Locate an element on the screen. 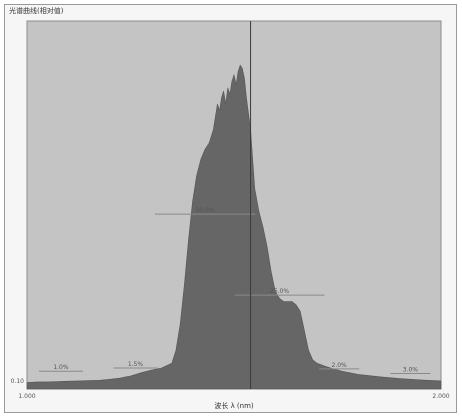 Image resolution: width=462 pixels, height=418 pixels. annotation-label: 2.0% is located at coordinates (340, 365).